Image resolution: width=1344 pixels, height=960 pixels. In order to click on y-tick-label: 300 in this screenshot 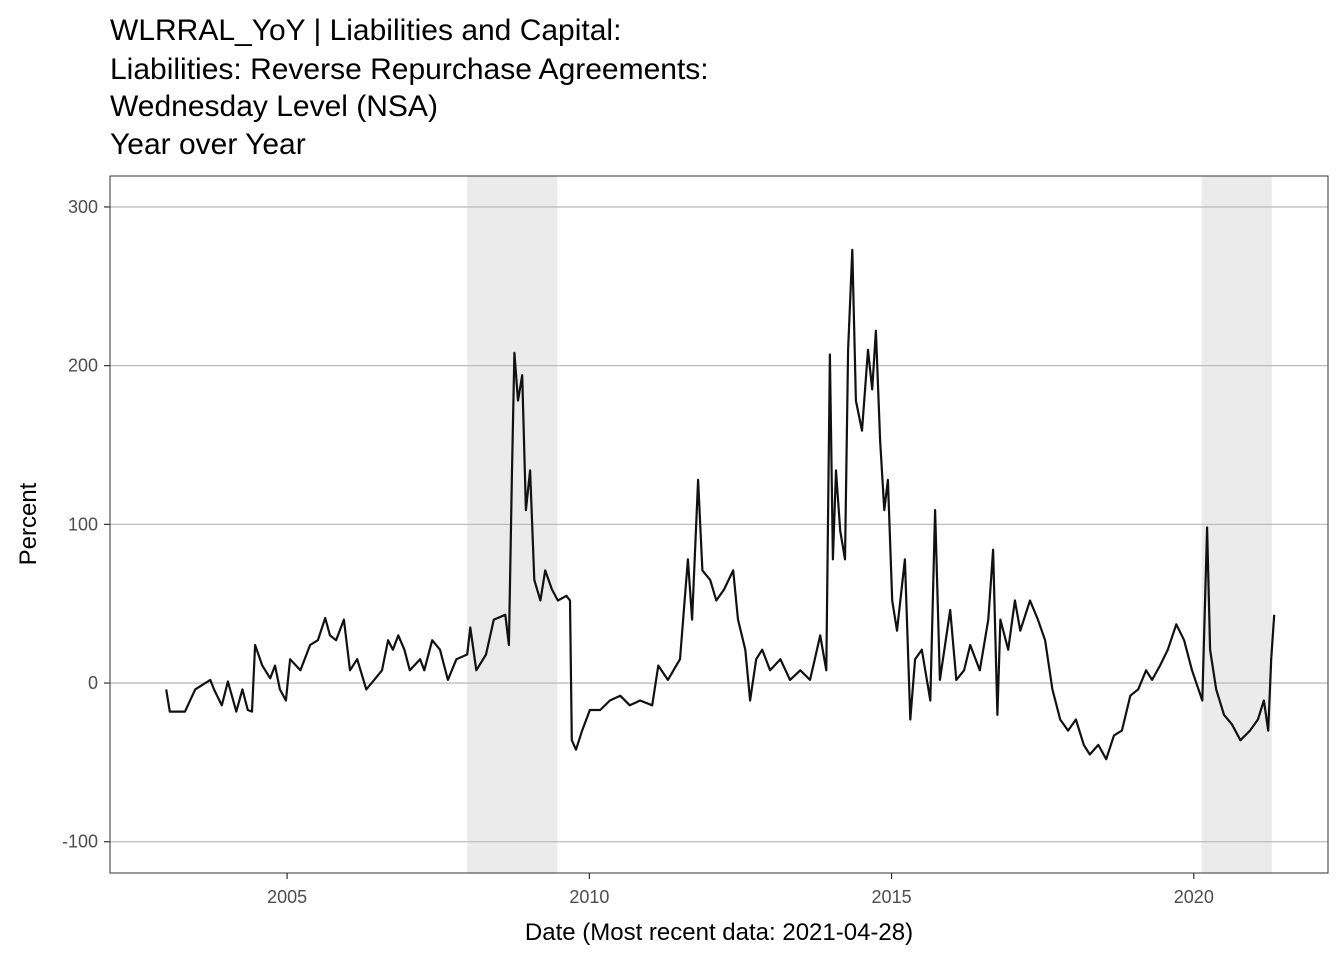, I will do `click(83, 207)`.